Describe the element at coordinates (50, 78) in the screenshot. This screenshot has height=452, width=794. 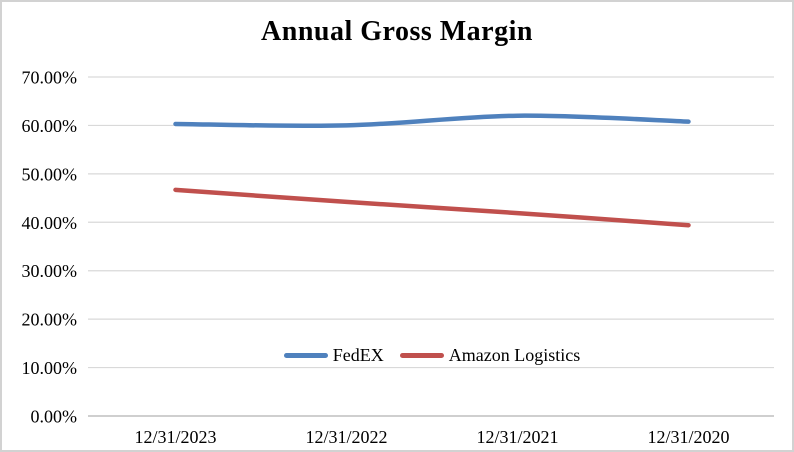
I see `y-axis-tick-label: 70.00%` at that location.